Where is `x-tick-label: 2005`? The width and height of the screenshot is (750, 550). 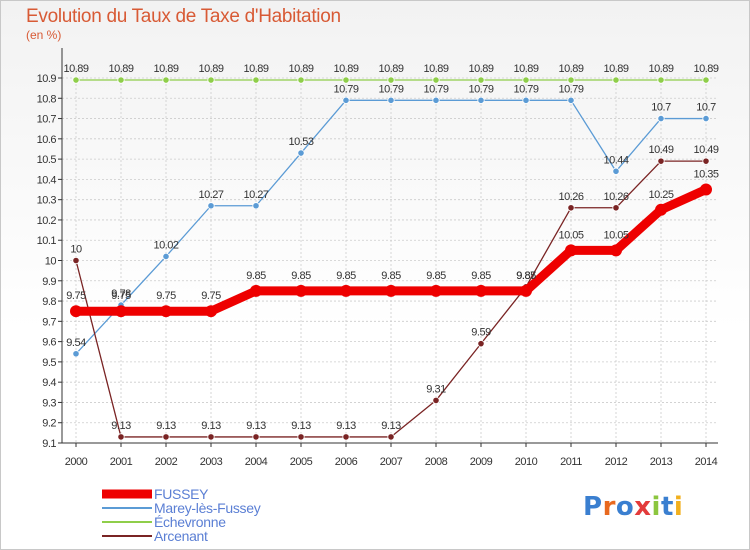
x-tick-label: 2005 is located at coordinates (301, 462).